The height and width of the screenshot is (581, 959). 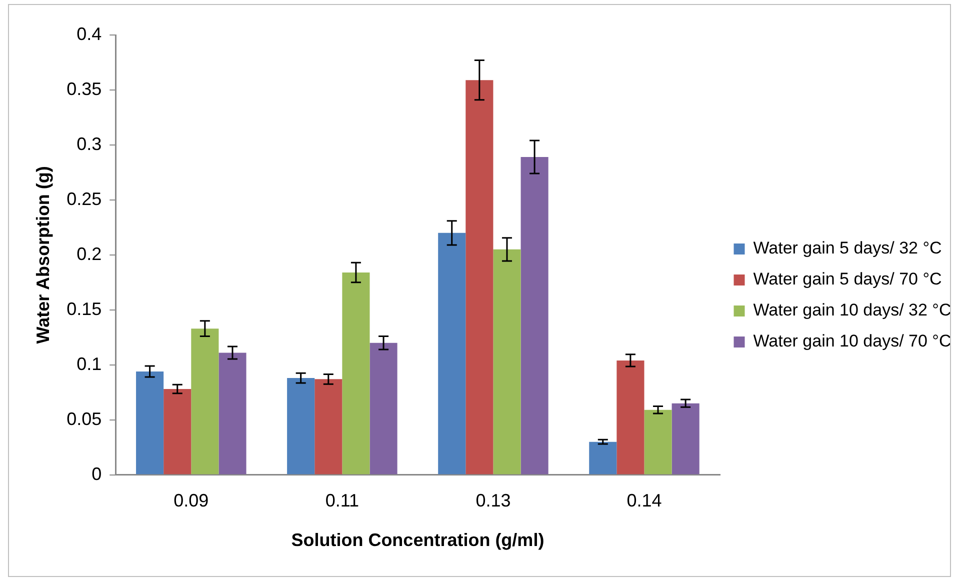 I want to click on y-tick-label: 0.3, so click(x=89, y=144).